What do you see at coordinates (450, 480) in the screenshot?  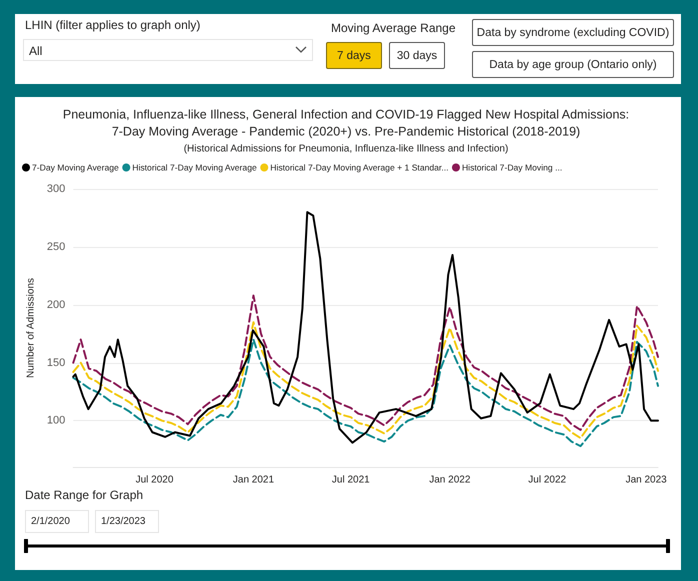 I see `x-tick-label: Jan 2022` at bounding box center [450, 480].